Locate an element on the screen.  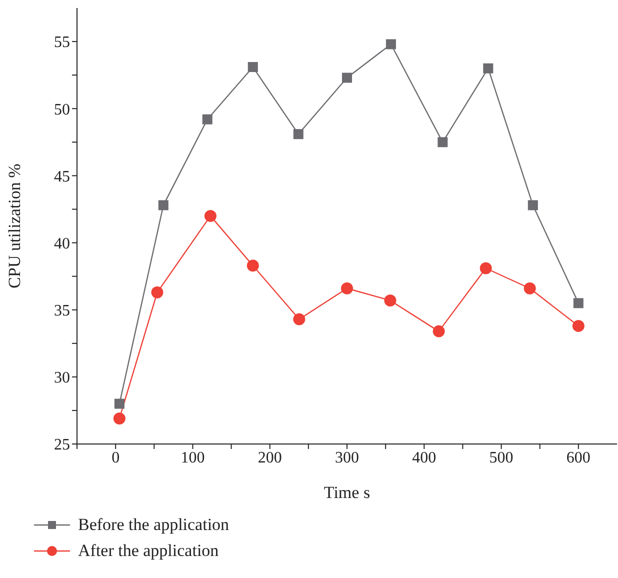
legend-label: After the application is located at coordinates (148, 551).